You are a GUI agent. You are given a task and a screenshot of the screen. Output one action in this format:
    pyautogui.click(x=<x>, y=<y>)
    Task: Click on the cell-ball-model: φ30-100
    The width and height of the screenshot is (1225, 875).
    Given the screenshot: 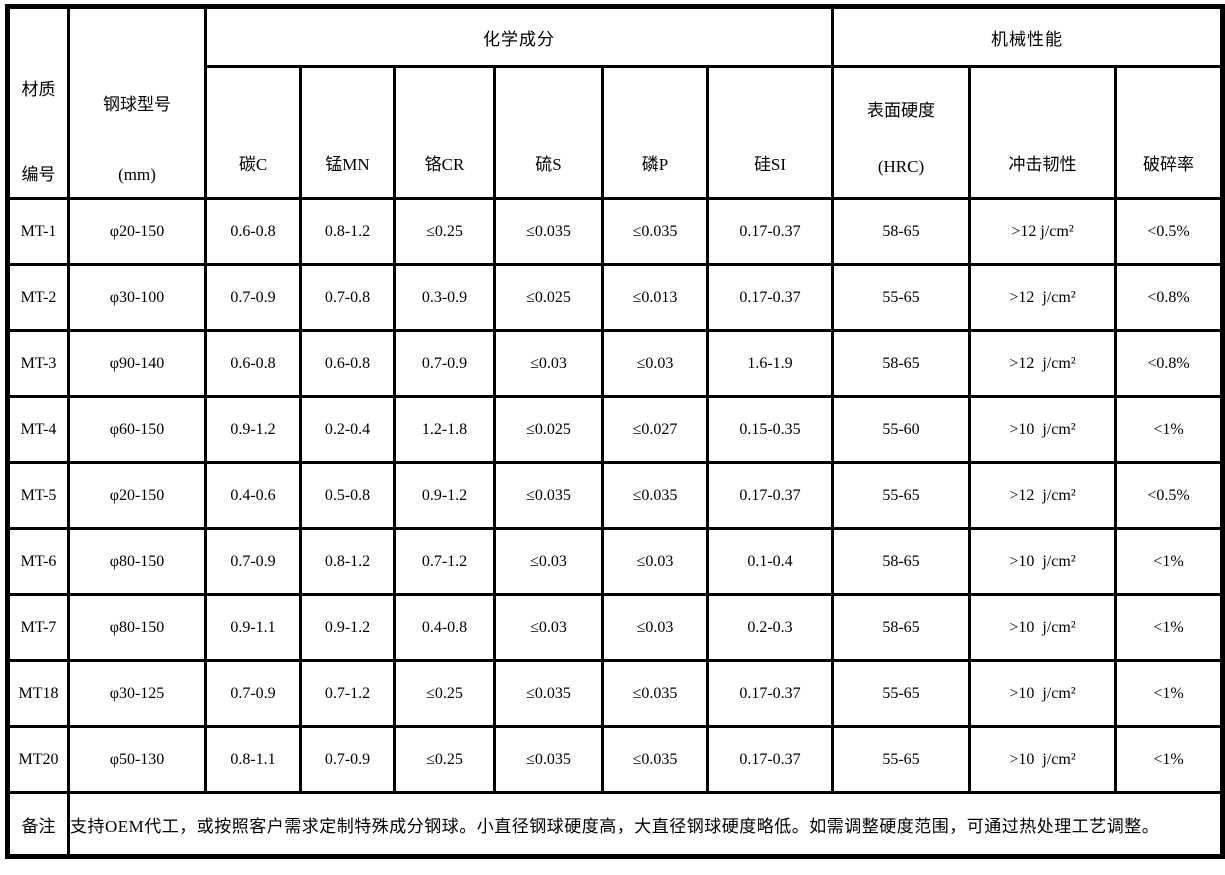 What is the action you would take?
    pyautogui.click(x=137, y=297)
    